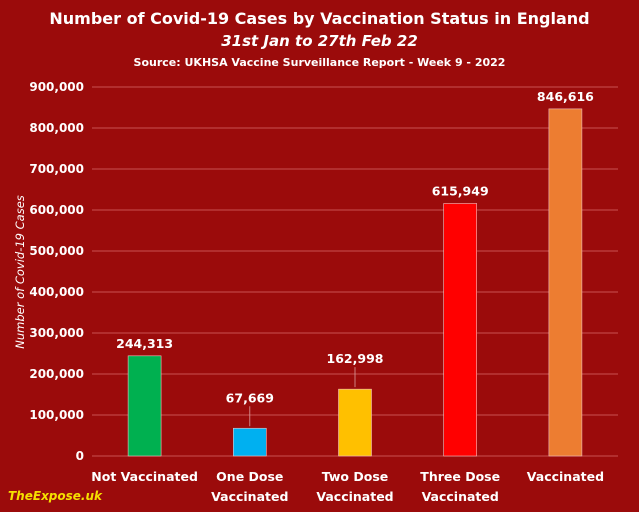 This screenshot has width=639, height=512. Describe the element at coordinates (56, 415) in the screenshot. I see `y-tick-label: 100,000` at that location.